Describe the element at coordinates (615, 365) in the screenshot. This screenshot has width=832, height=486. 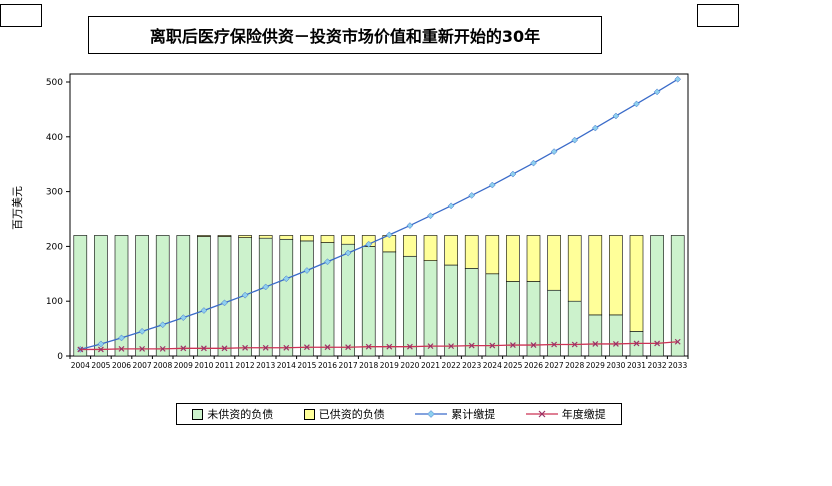
I see `svg-text: 2030` at that location.